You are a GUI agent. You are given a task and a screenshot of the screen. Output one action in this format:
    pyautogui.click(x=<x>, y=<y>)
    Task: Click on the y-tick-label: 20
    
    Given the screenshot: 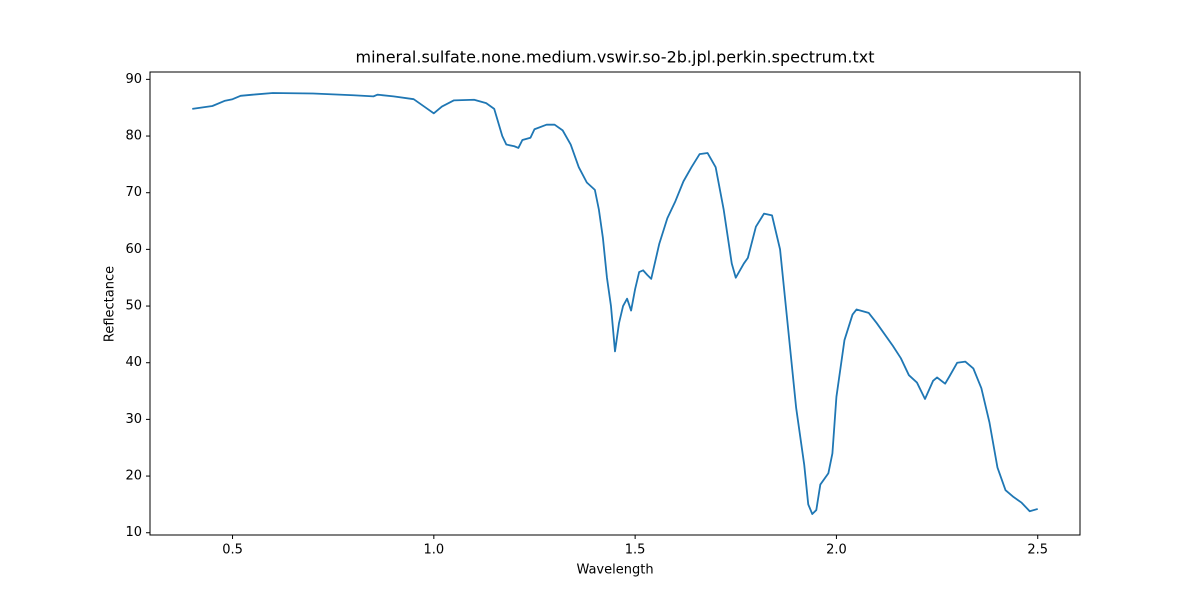 What is the action you would take?
    pyautogui.click(x=133, y=476)
    